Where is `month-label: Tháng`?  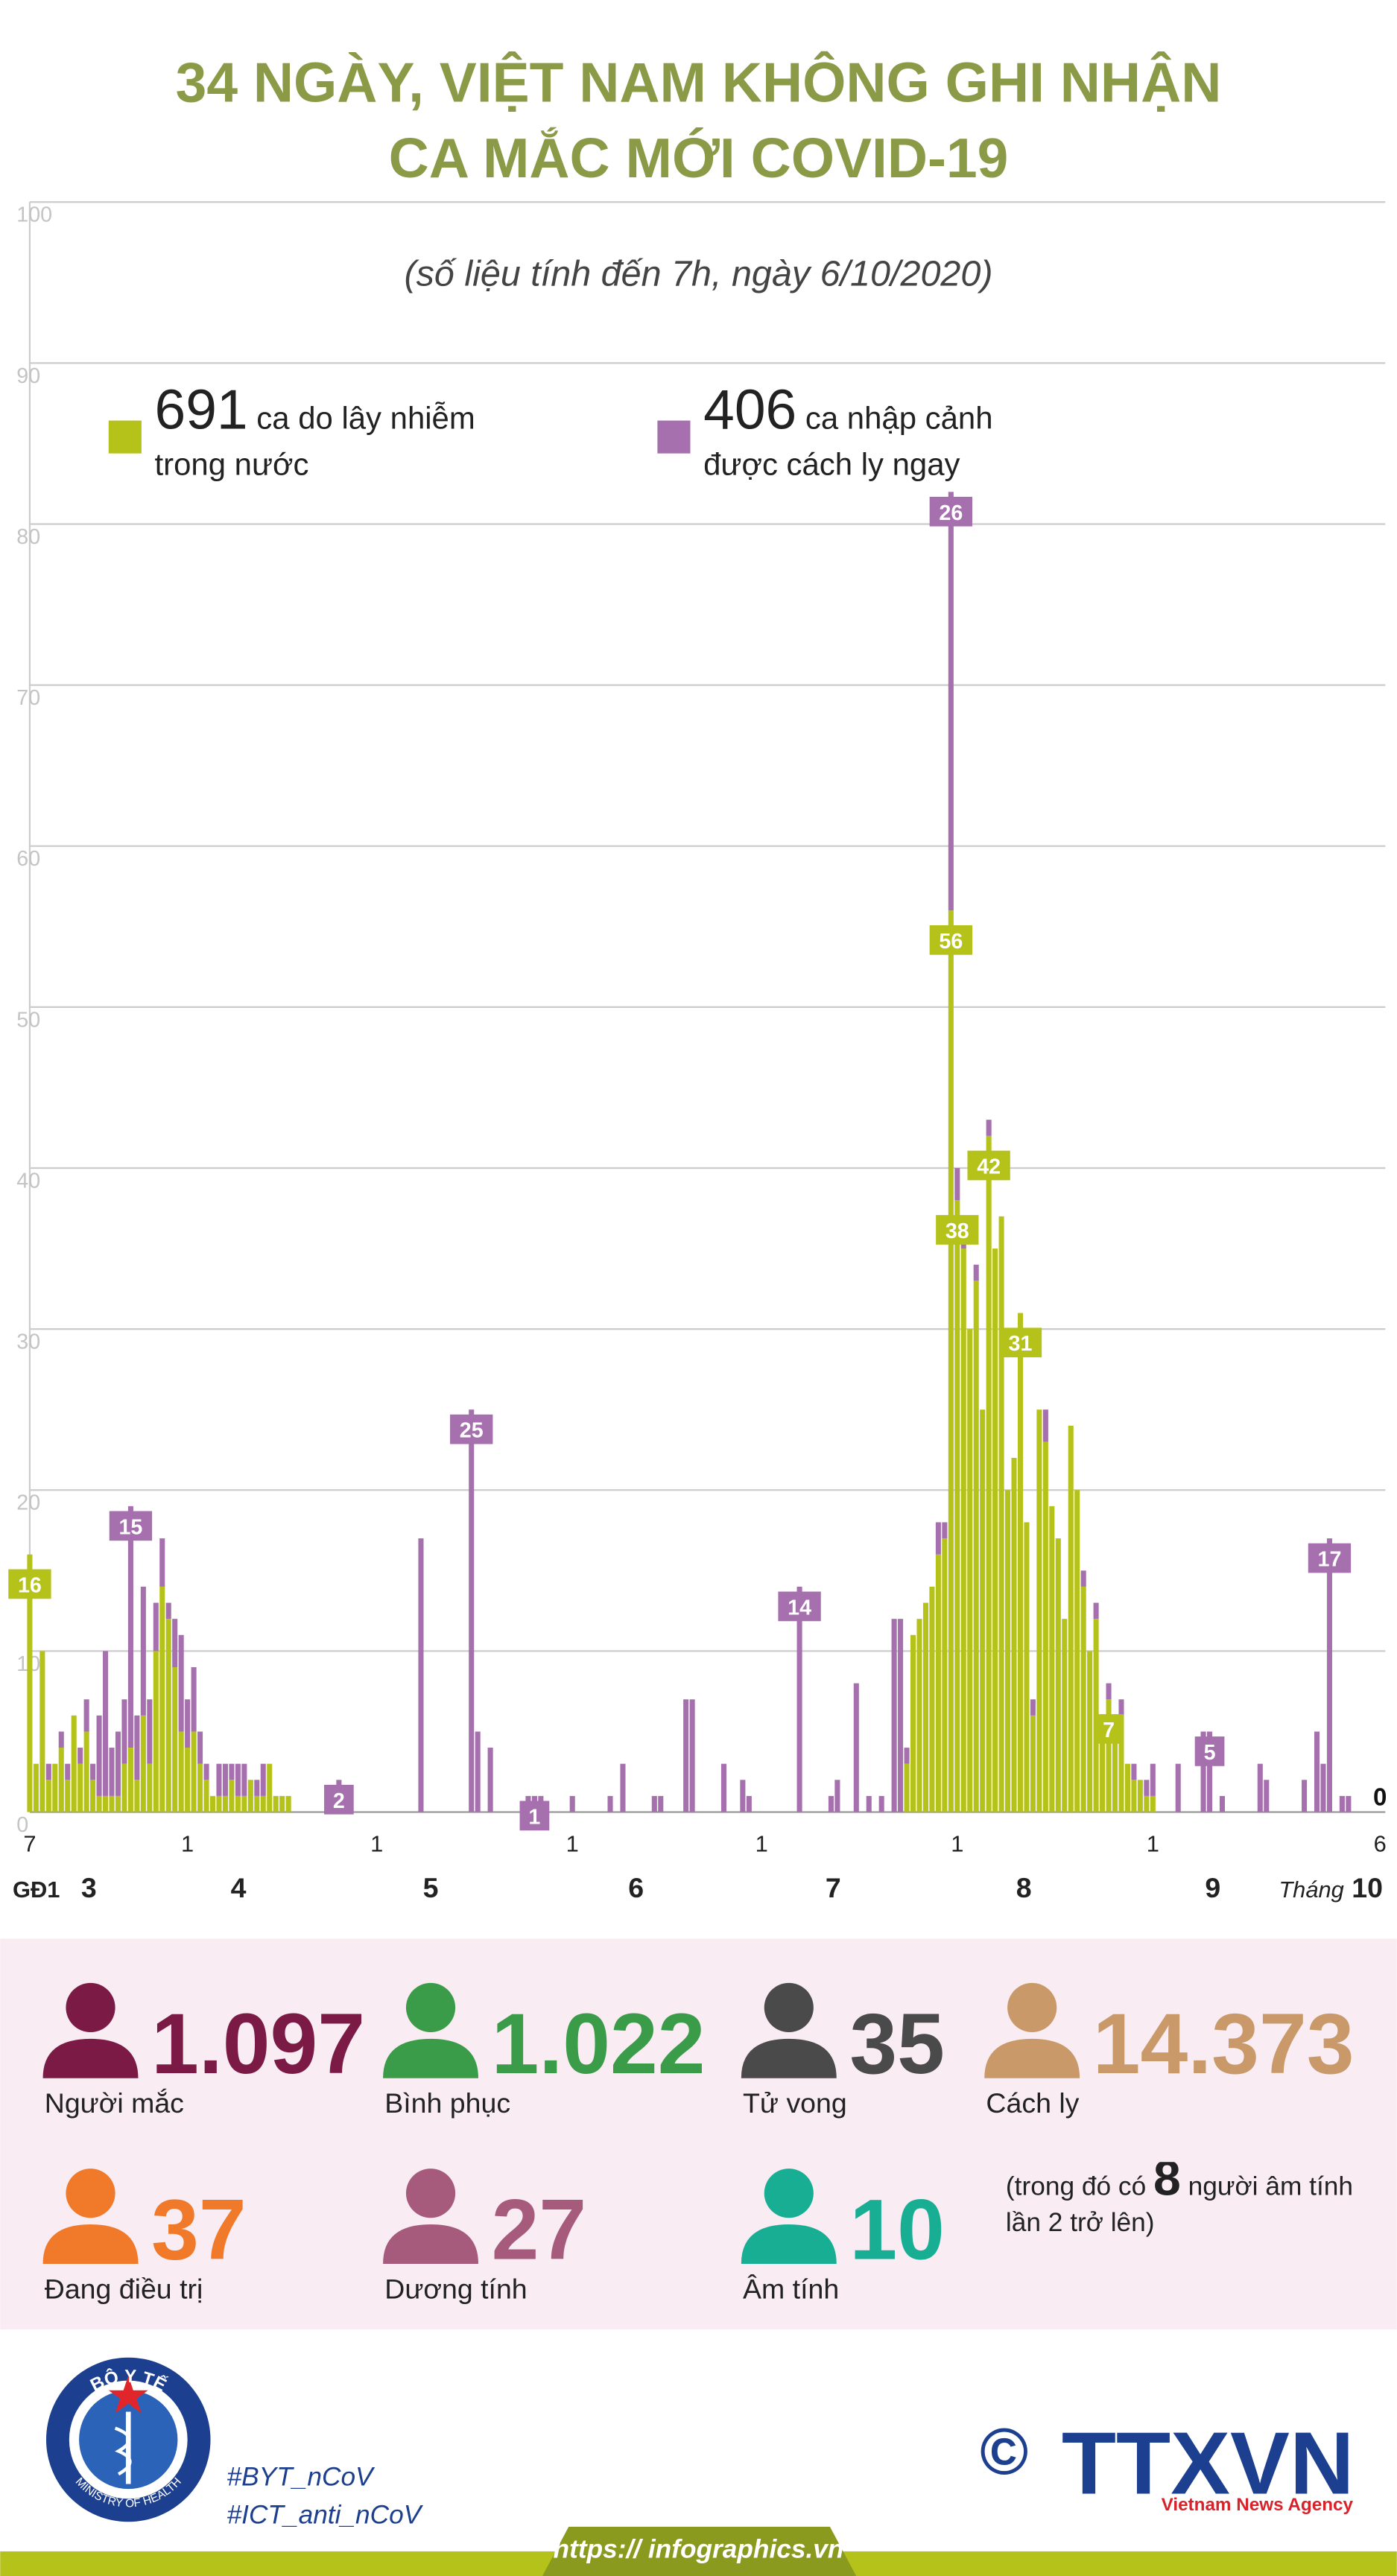
month-label: Tháng is located at coordinates (1311, 1890).